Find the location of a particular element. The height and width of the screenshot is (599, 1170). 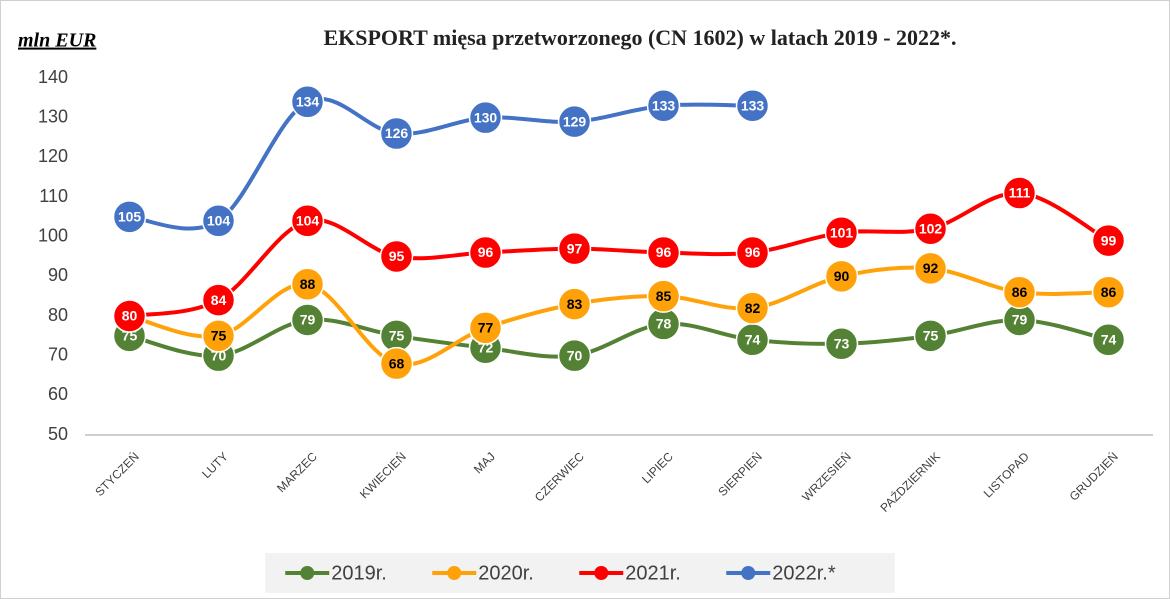

data-label: 111 is located at coordinates (1020, 193).